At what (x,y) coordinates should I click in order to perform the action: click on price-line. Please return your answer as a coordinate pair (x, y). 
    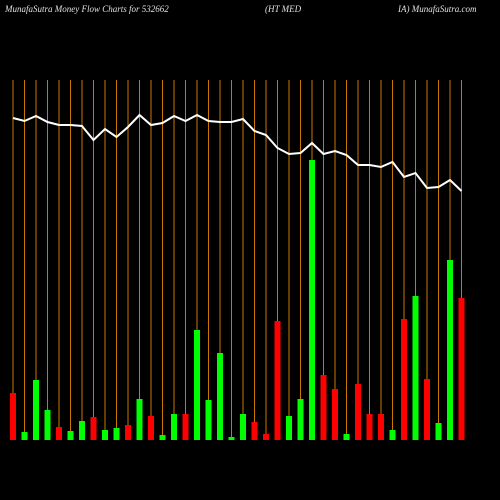
    Looking at the image, I should click on (237, 152).